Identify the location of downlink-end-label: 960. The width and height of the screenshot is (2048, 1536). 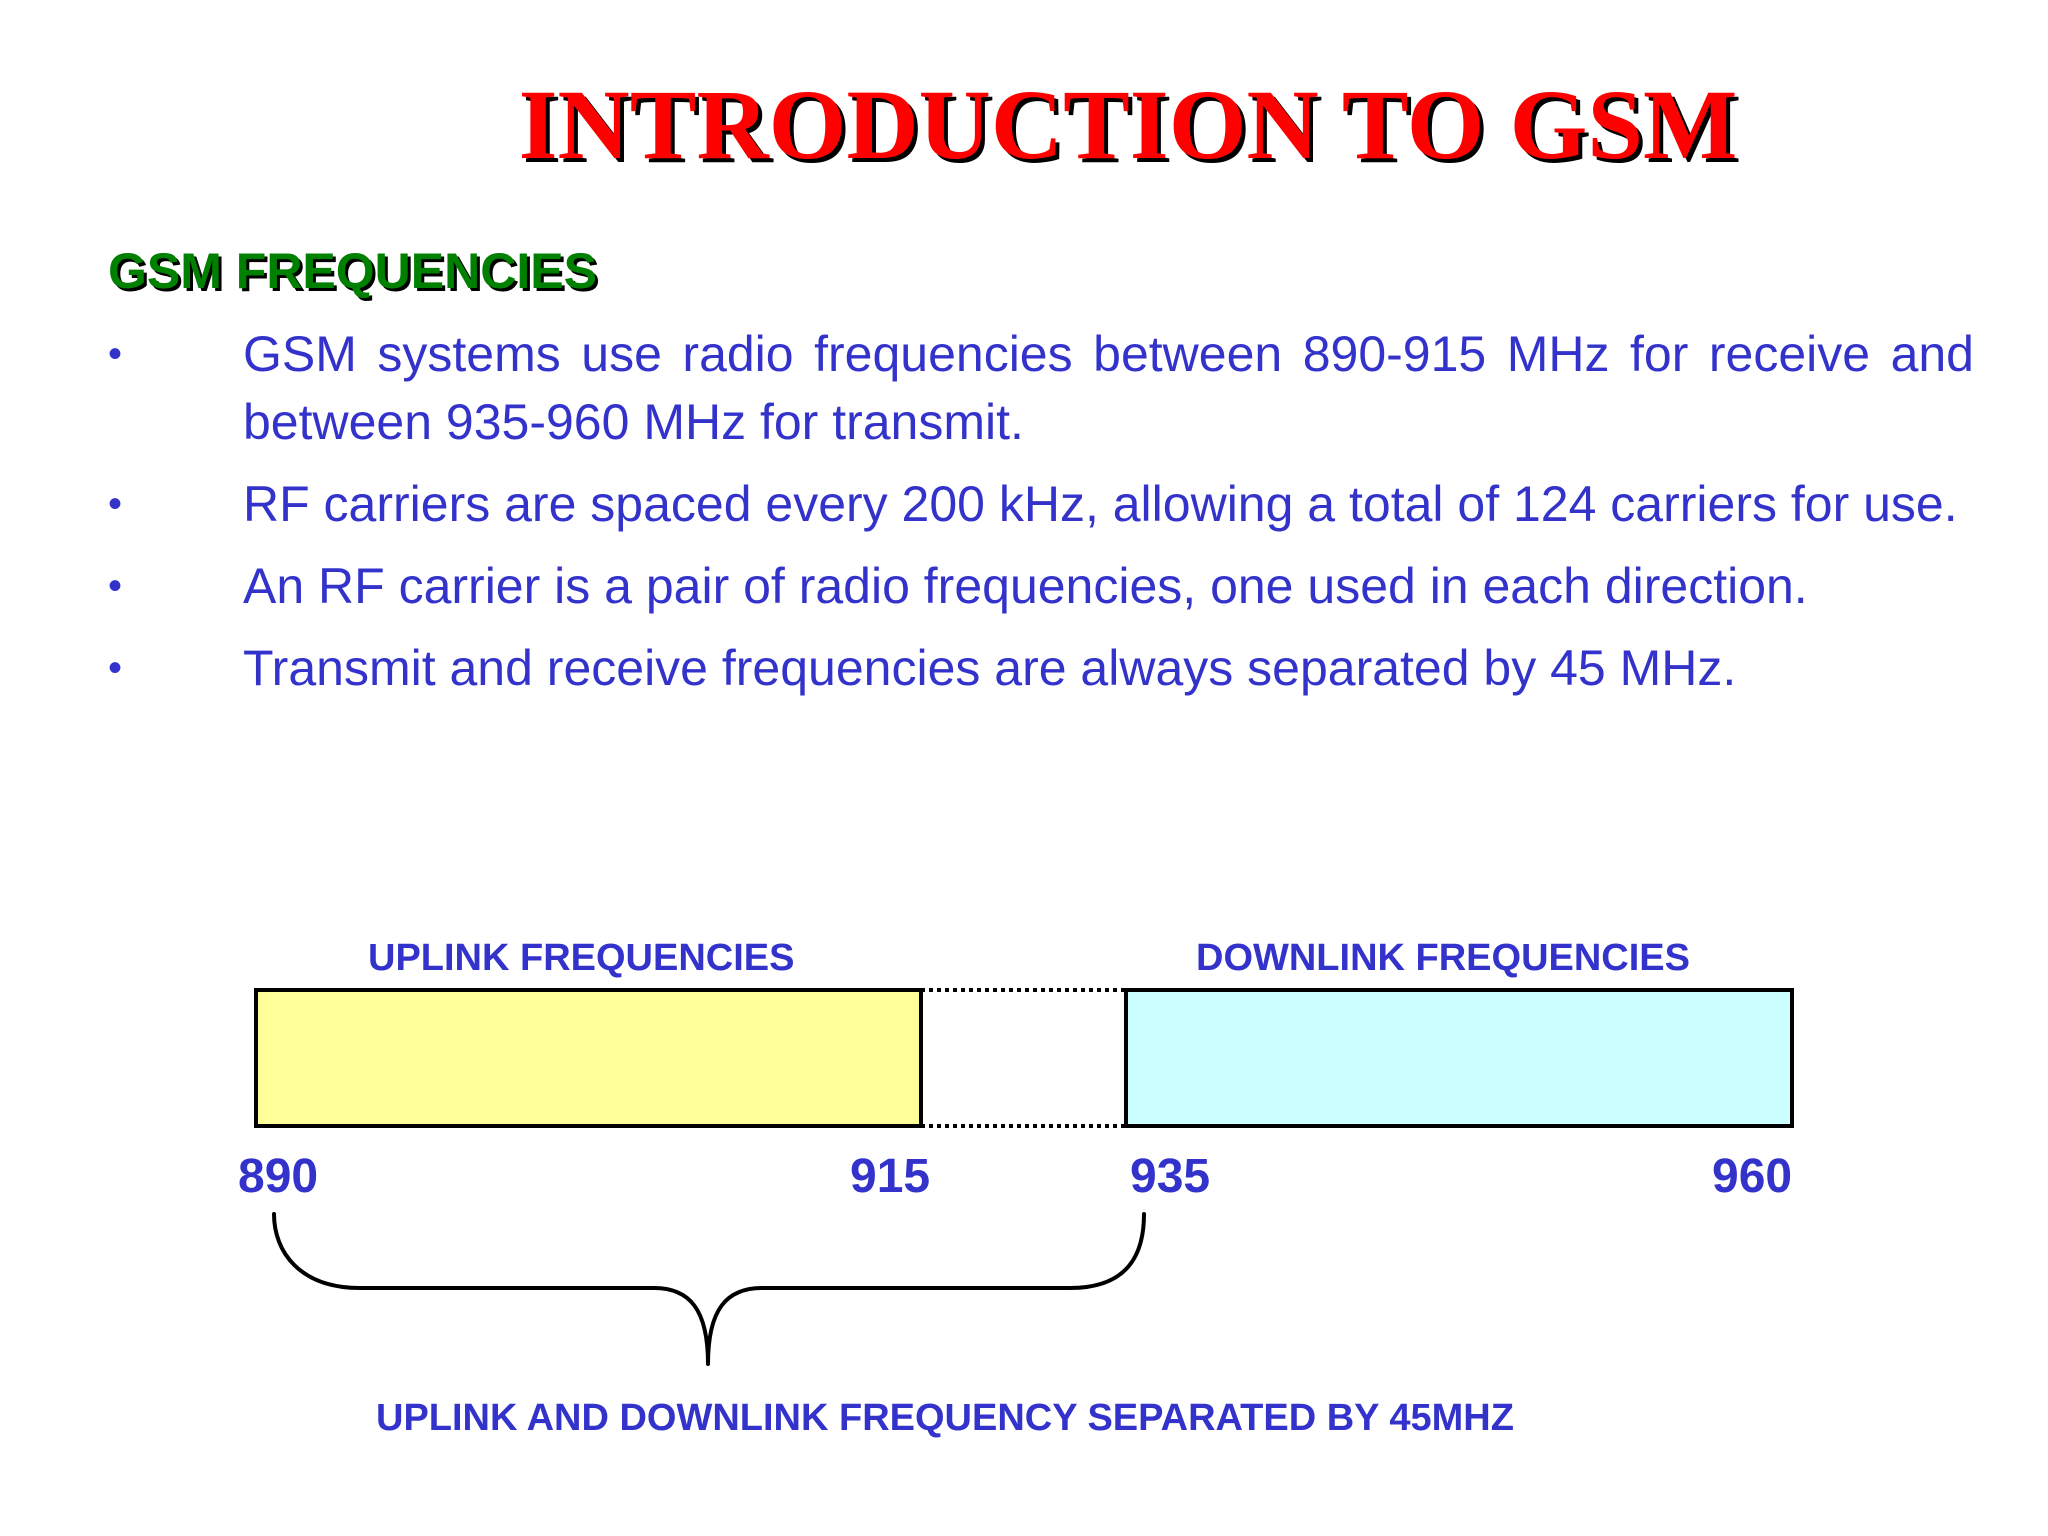
(1752, 1176).